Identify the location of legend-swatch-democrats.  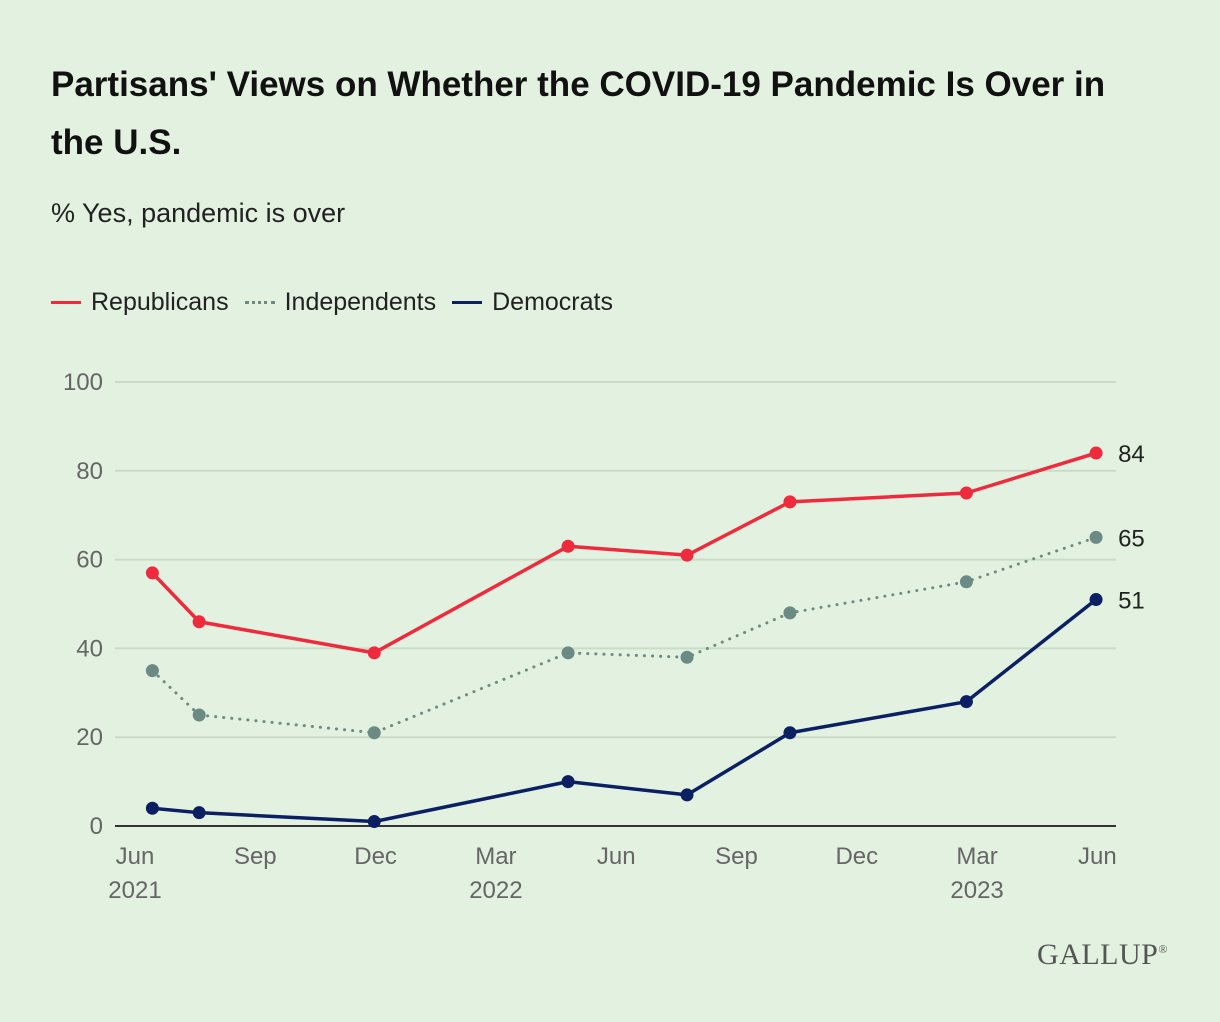
(467, 302).